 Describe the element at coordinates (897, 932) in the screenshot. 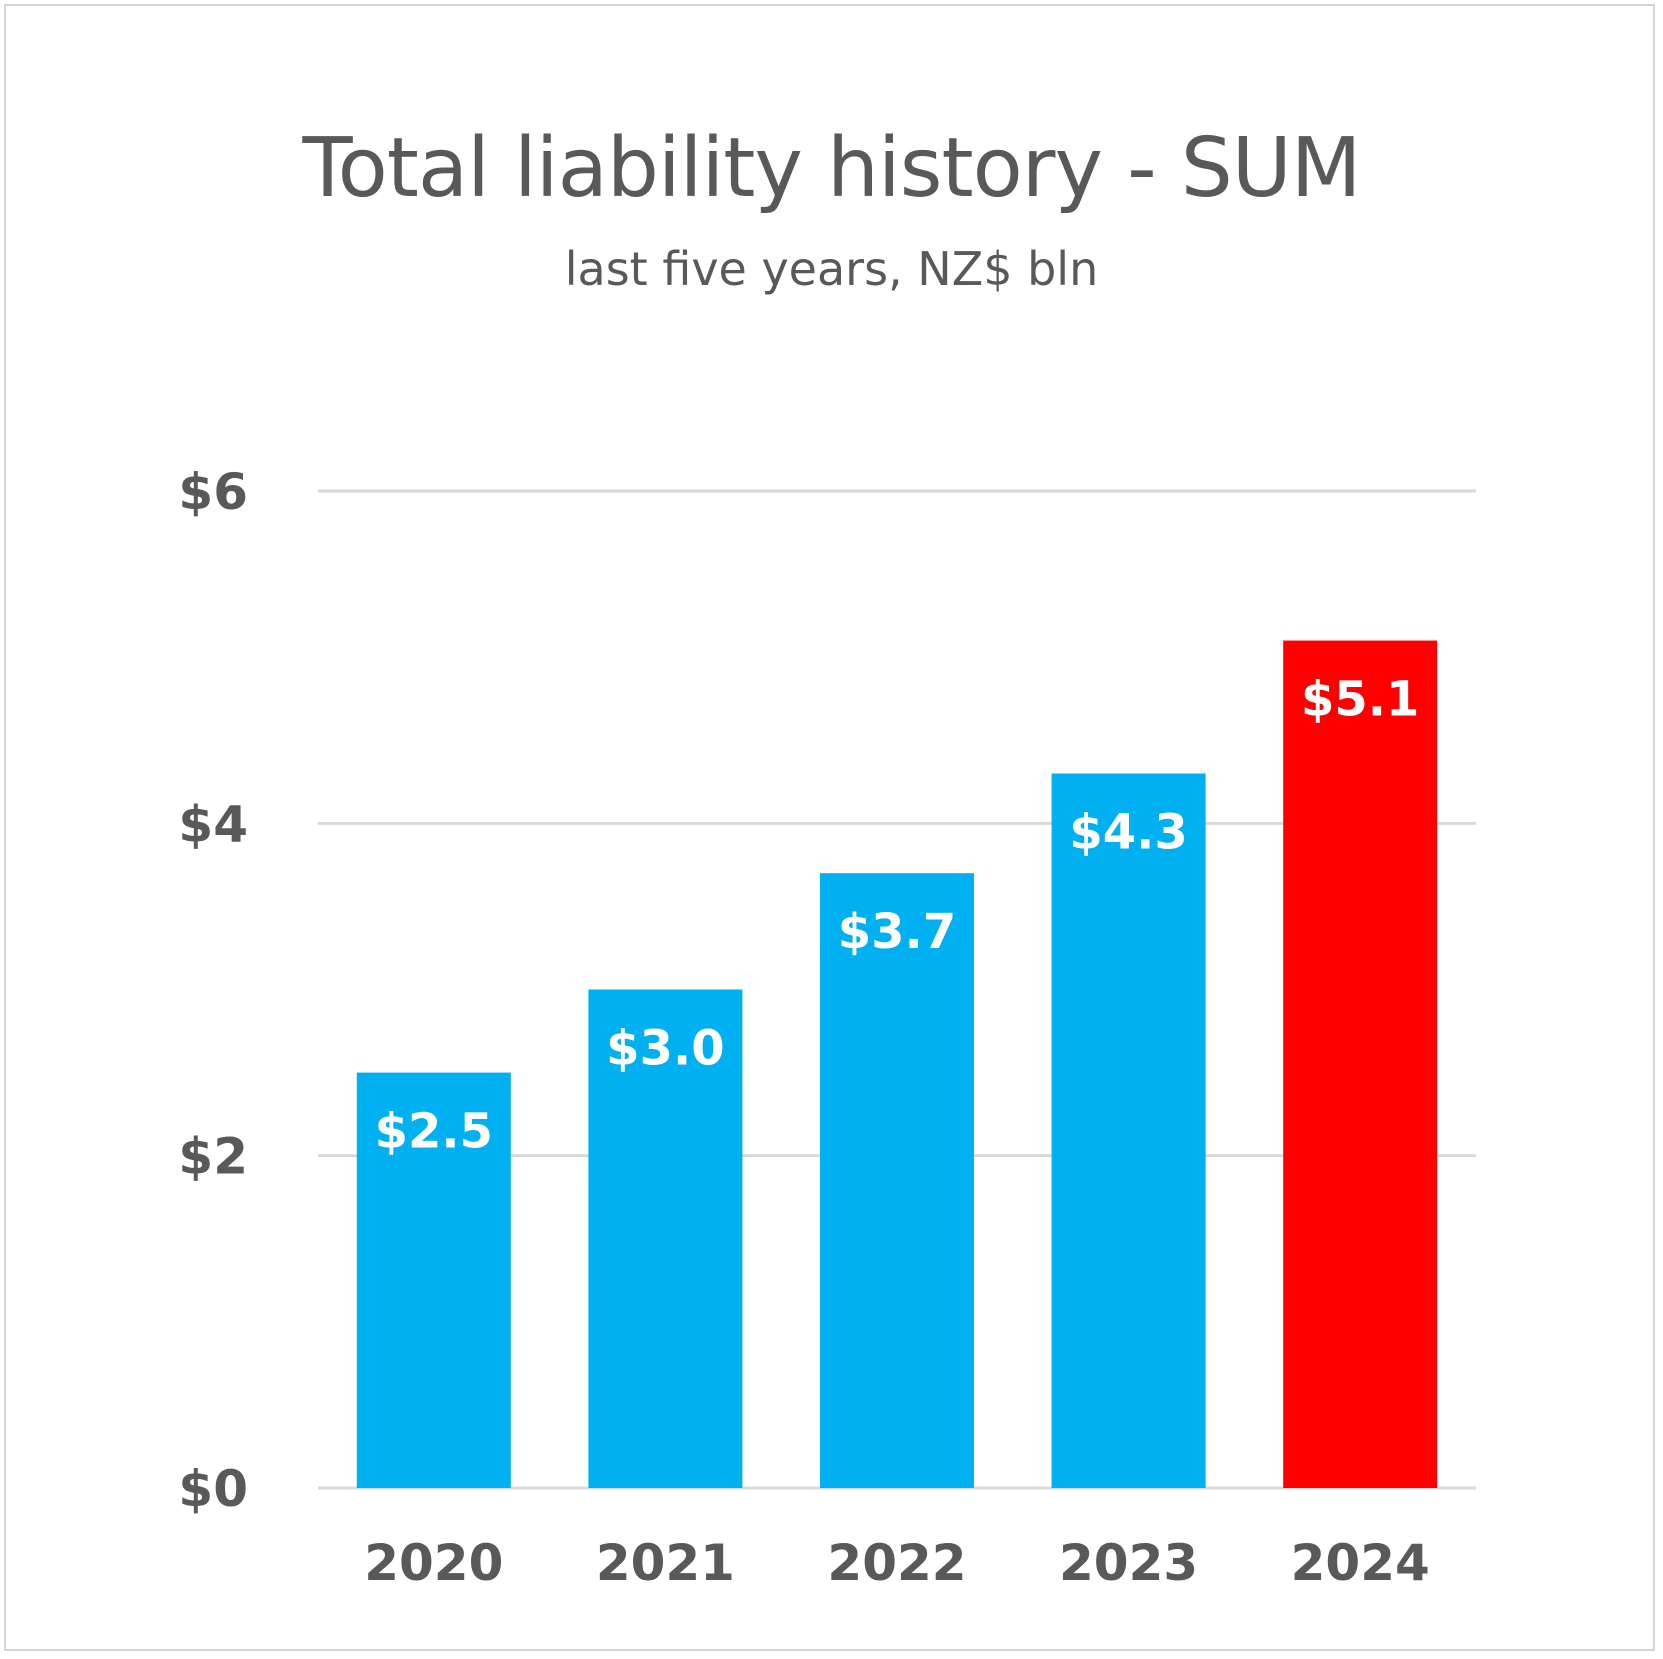

I see `data-label-2022: $3.7` at that location.